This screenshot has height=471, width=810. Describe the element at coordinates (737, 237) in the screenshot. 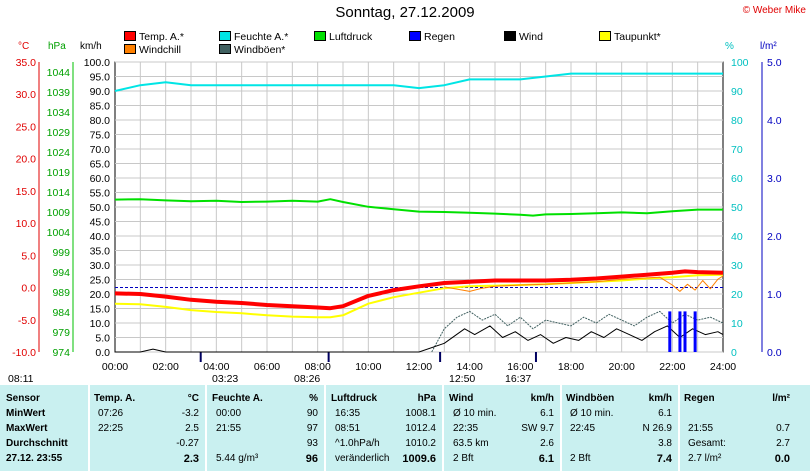

I see `humidity-tick-label: 40` at that location.